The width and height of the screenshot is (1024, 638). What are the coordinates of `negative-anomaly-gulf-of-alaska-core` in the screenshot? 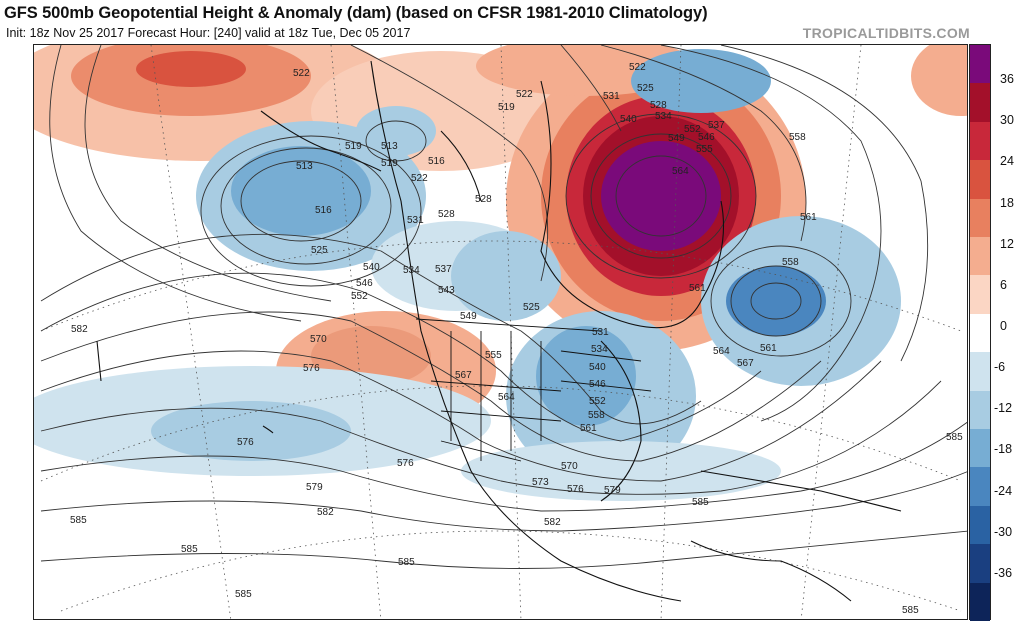 It's located at (301, 191).